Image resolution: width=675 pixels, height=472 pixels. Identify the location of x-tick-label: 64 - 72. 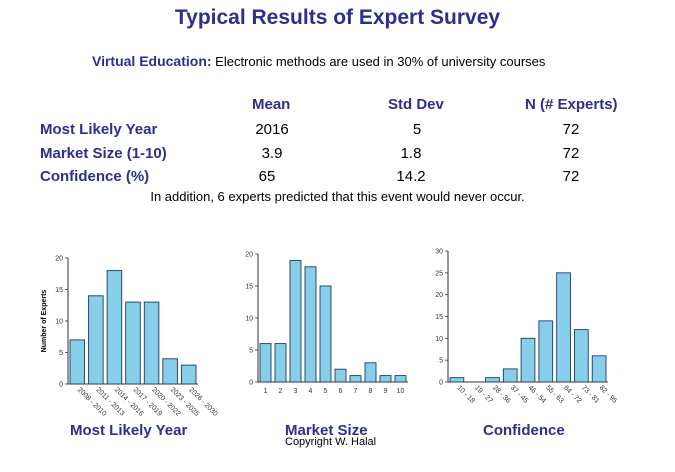
(572, 394).